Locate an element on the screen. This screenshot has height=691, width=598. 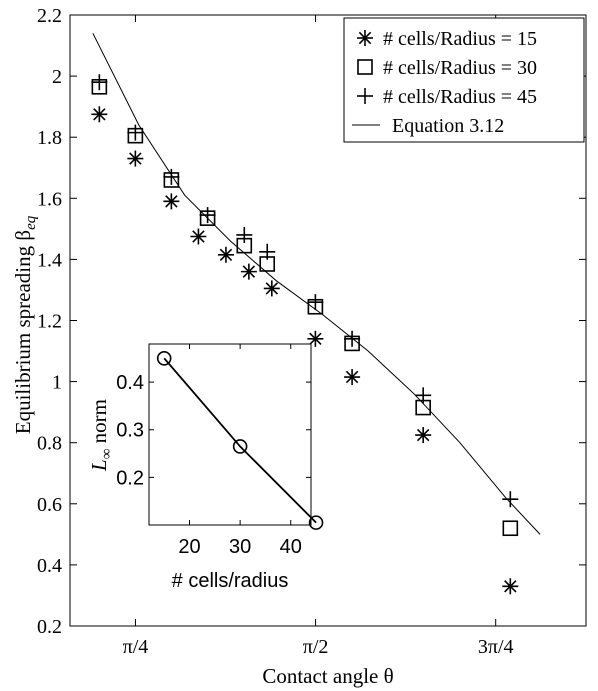
legend-symbol-asterisk-stroke is located at coordinates (365, 38).